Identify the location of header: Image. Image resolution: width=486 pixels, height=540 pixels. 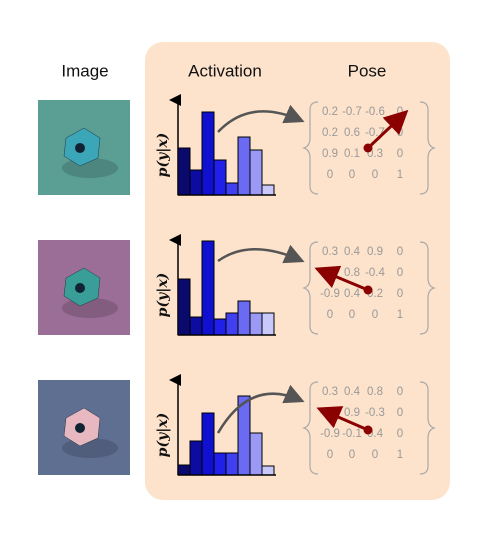
(84, 70).